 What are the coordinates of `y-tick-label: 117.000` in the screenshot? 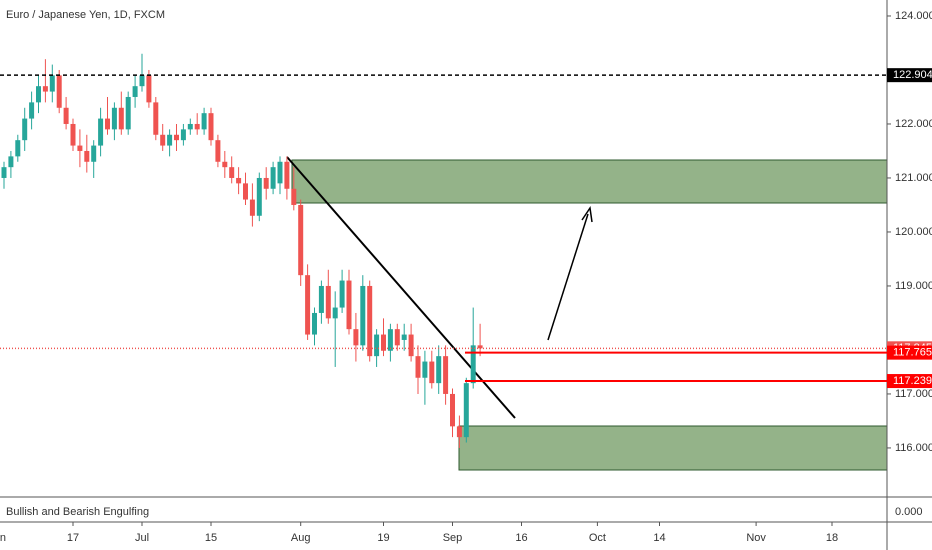 It's located at (913, 394).